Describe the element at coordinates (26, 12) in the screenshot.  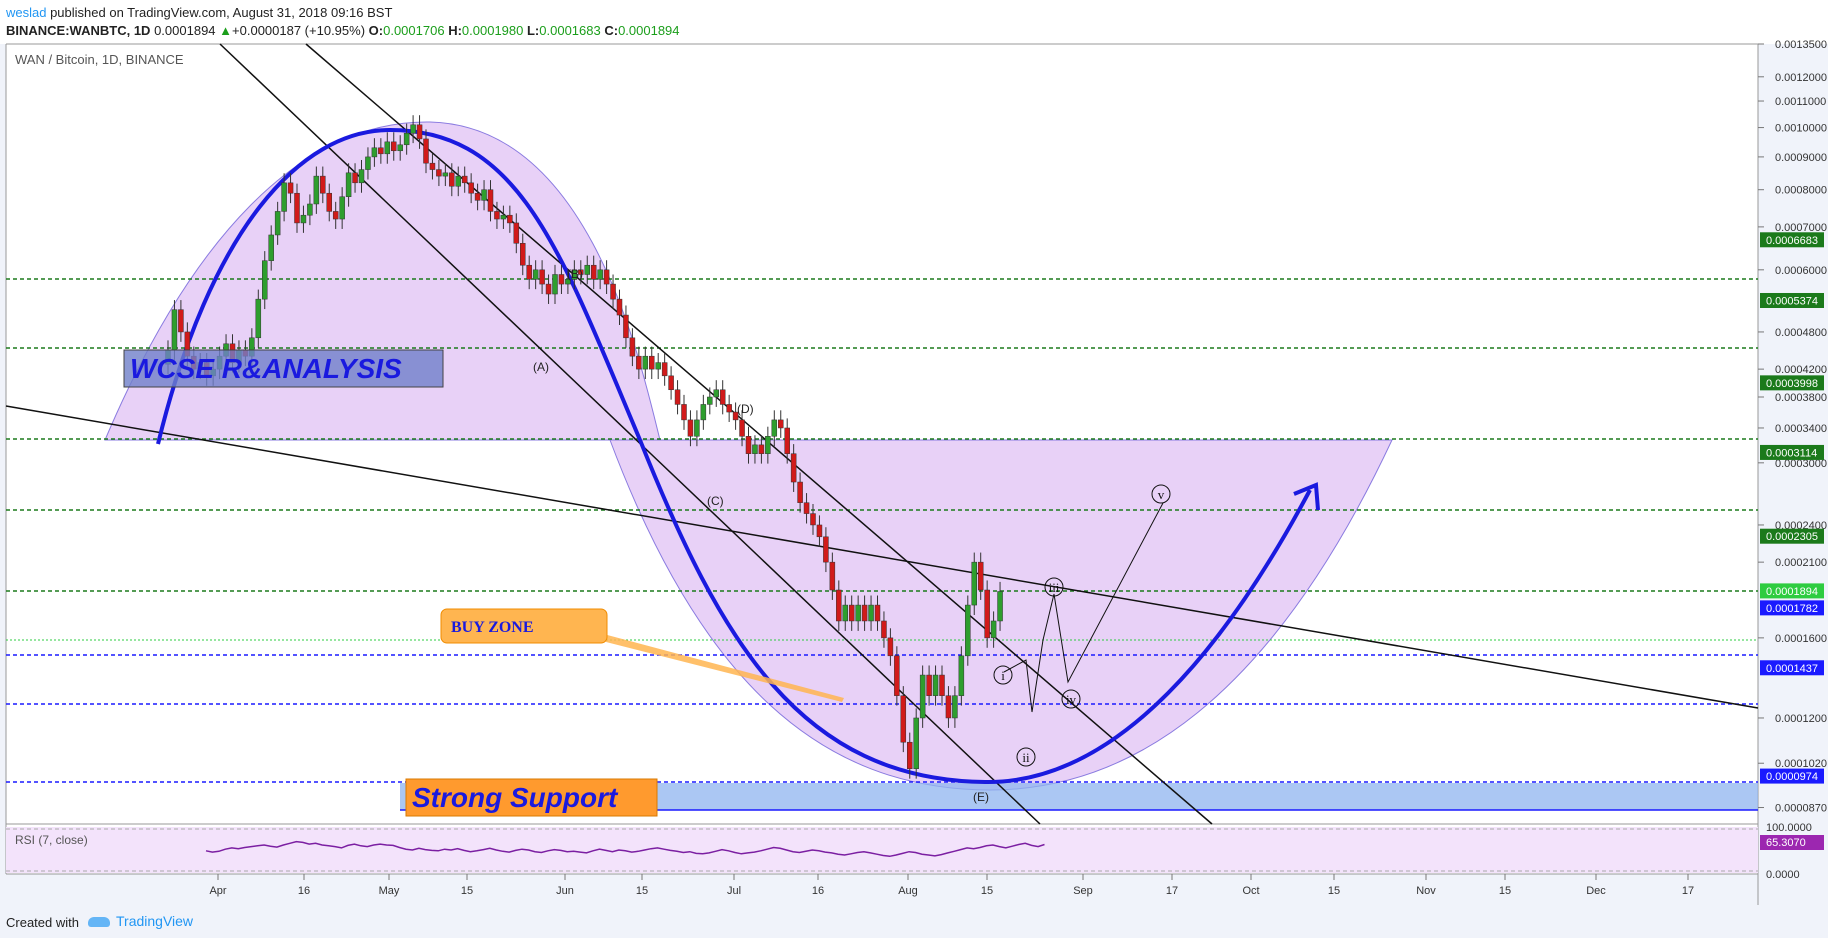
I see `author-link: weslad` at that location.